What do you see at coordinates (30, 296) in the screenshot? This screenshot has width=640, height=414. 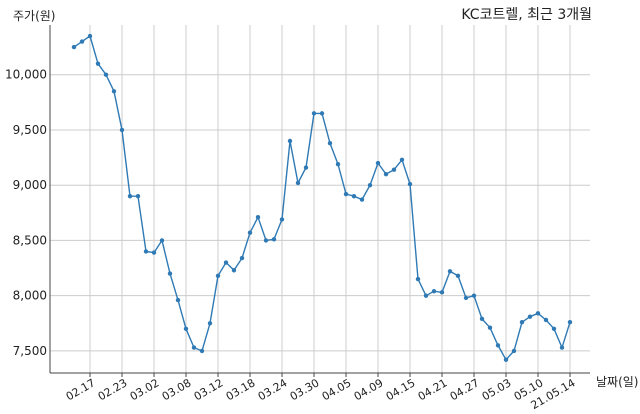 I see `y-tick-label: 8,000` at bounding box center [30, 296].